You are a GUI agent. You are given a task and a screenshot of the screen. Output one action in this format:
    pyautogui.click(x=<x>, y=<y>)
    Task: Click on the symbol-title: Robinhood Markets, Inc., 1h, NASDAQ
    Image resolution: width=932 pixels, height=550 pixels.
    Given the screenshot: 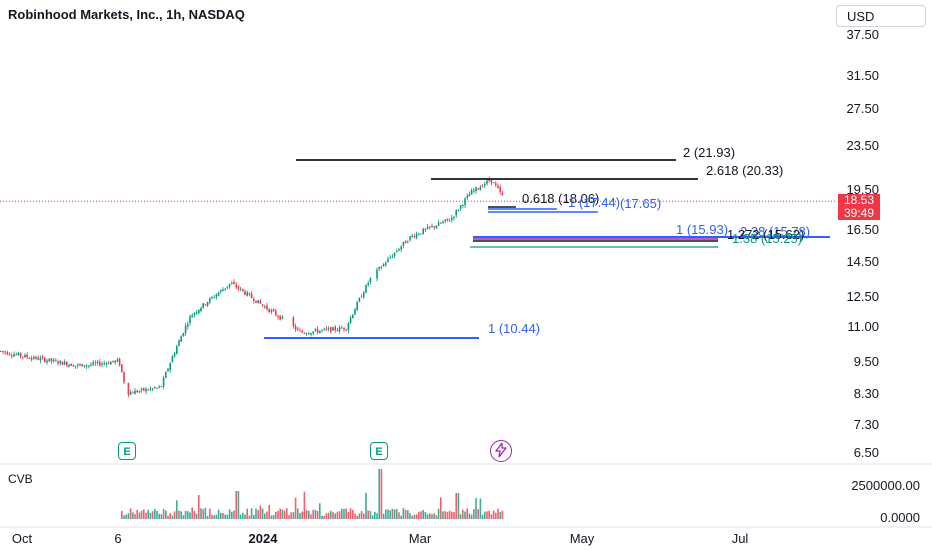 What is the action you would take?
    pyautogui.click(x=126, y=14)
    